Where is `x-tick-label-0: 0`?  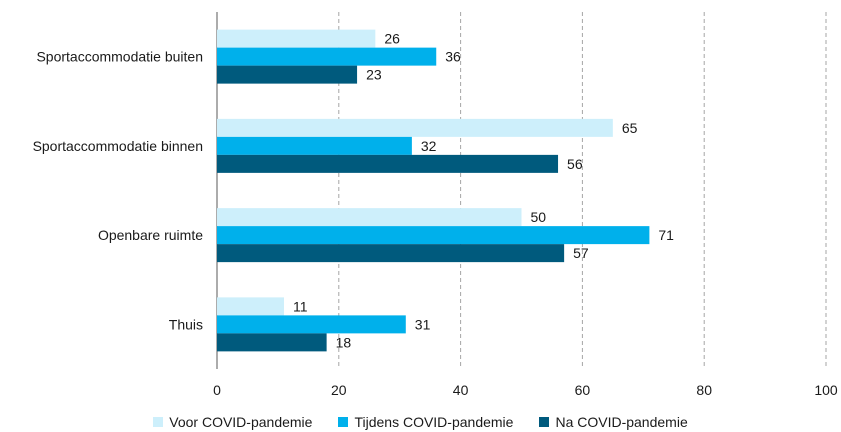
x-tick-label-0: 0 is located at coordinates (217, 390).